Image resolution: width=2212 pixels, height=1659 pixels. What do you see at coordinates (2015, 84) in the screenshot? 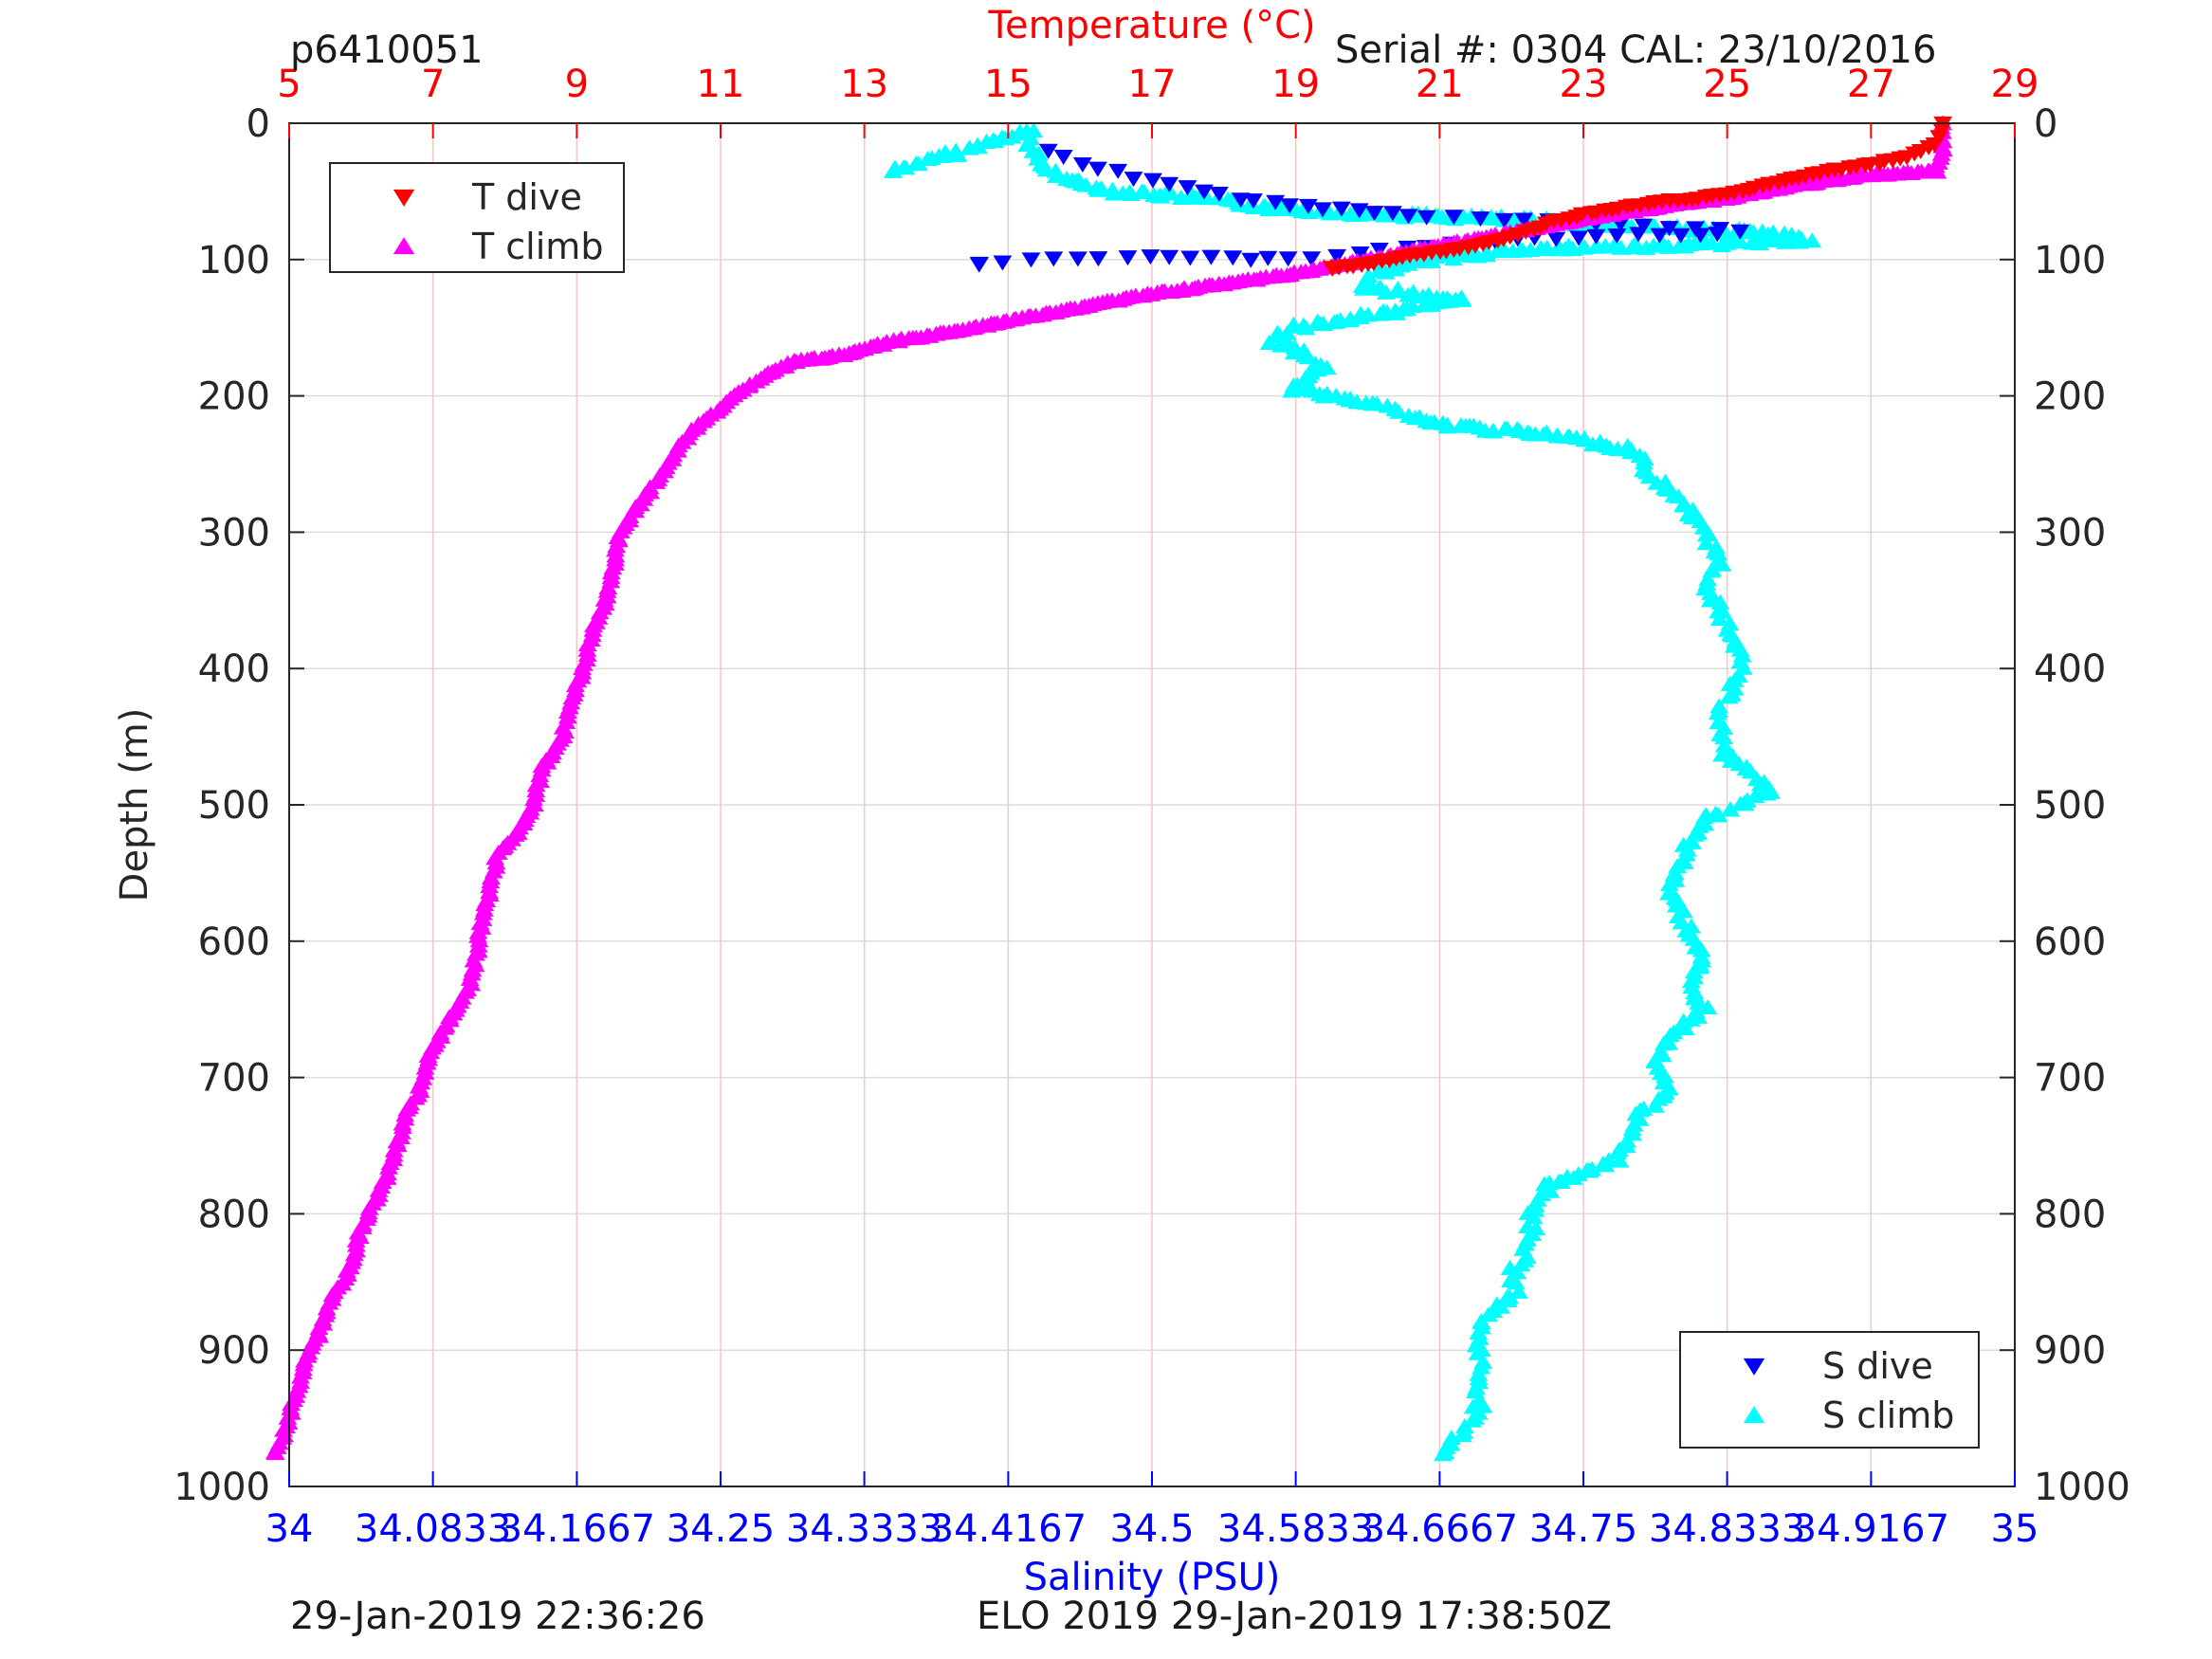
I see `temperature-tick-label: 29` at bounding box center [2015, 84].